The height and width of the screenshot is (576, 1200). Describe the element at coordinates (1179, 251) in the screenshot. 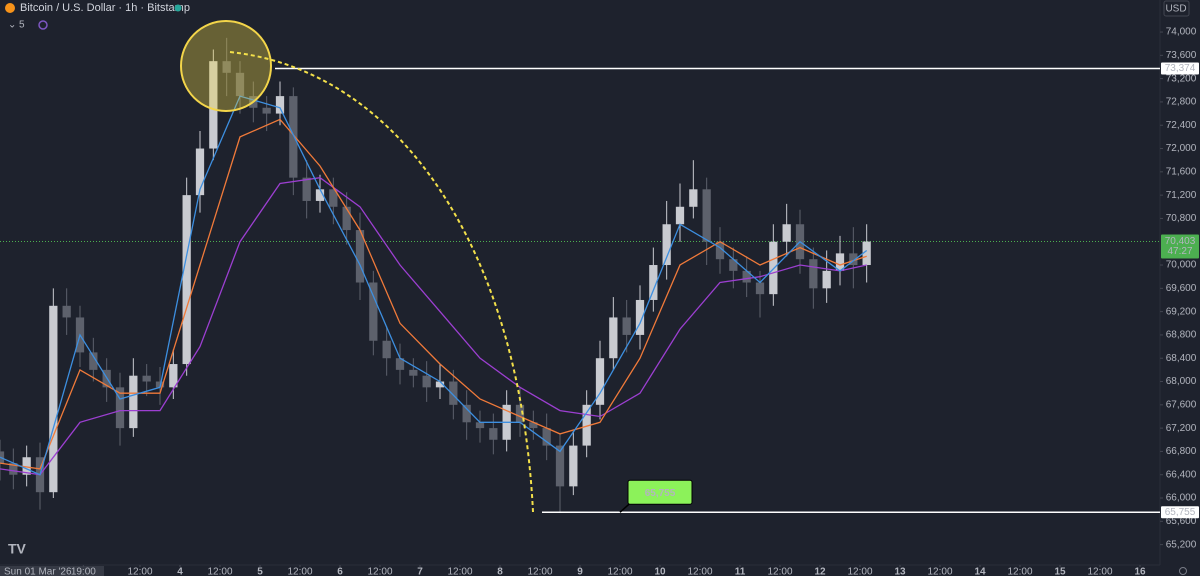

I see `countdown-label: 47:27` at that location.